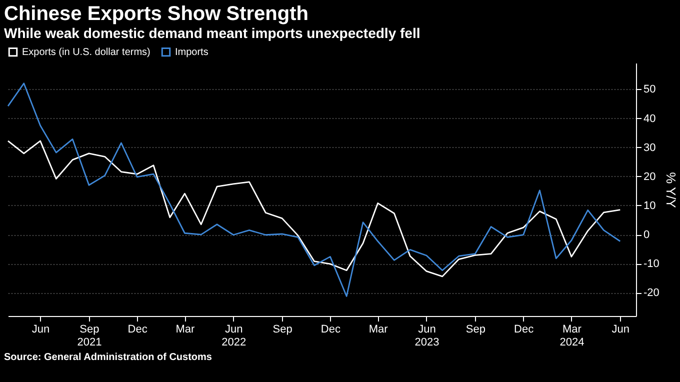 This screenshot has height=382, width=680. I want to click on y-tick-label: -10, so click(652, 264).